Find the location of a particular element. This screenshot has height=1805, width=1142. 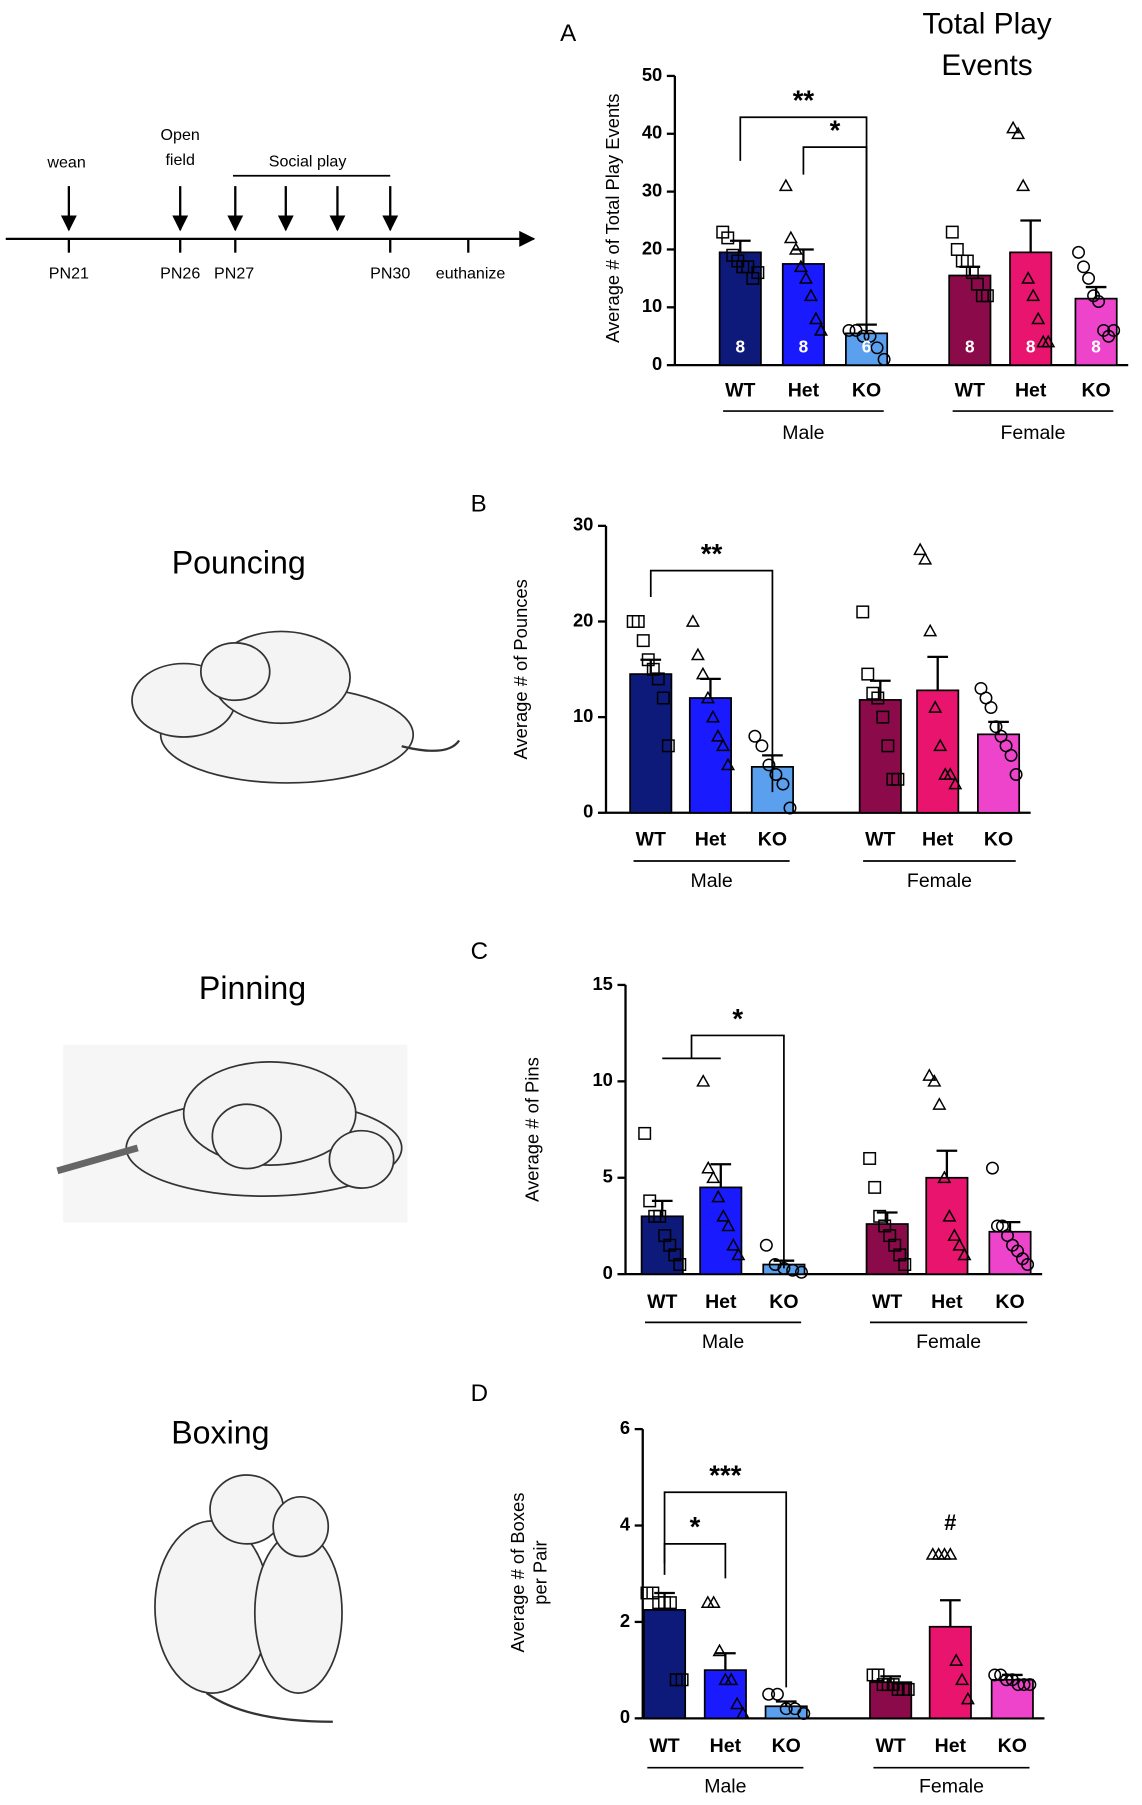

group-label: Female is located at coordinates (1032, 433).